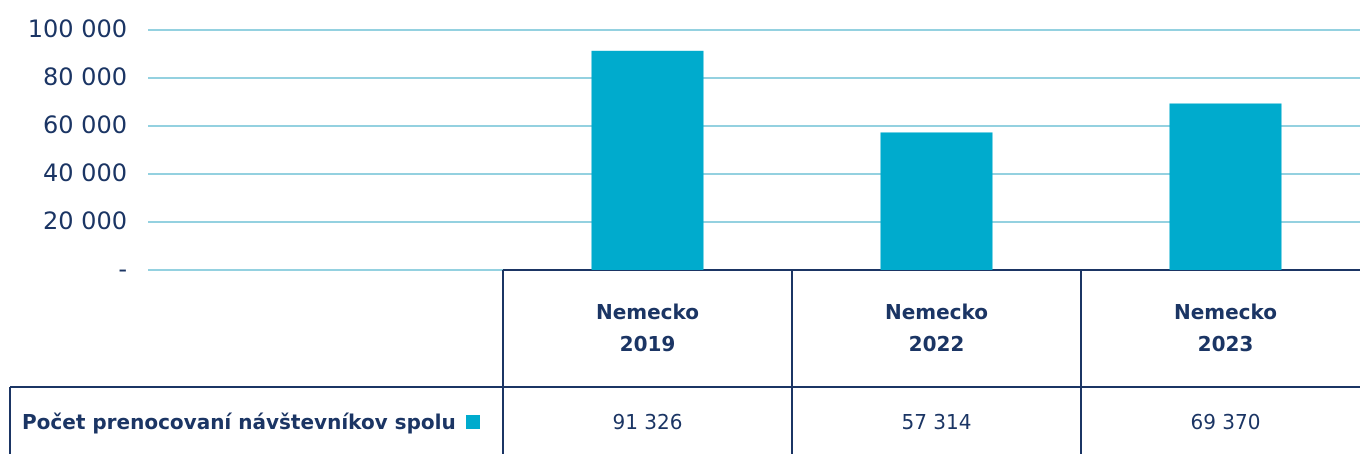 The height and width of the screenshot is (454, 1360). I want to click on value-label: 57 314, so click(936, 422).